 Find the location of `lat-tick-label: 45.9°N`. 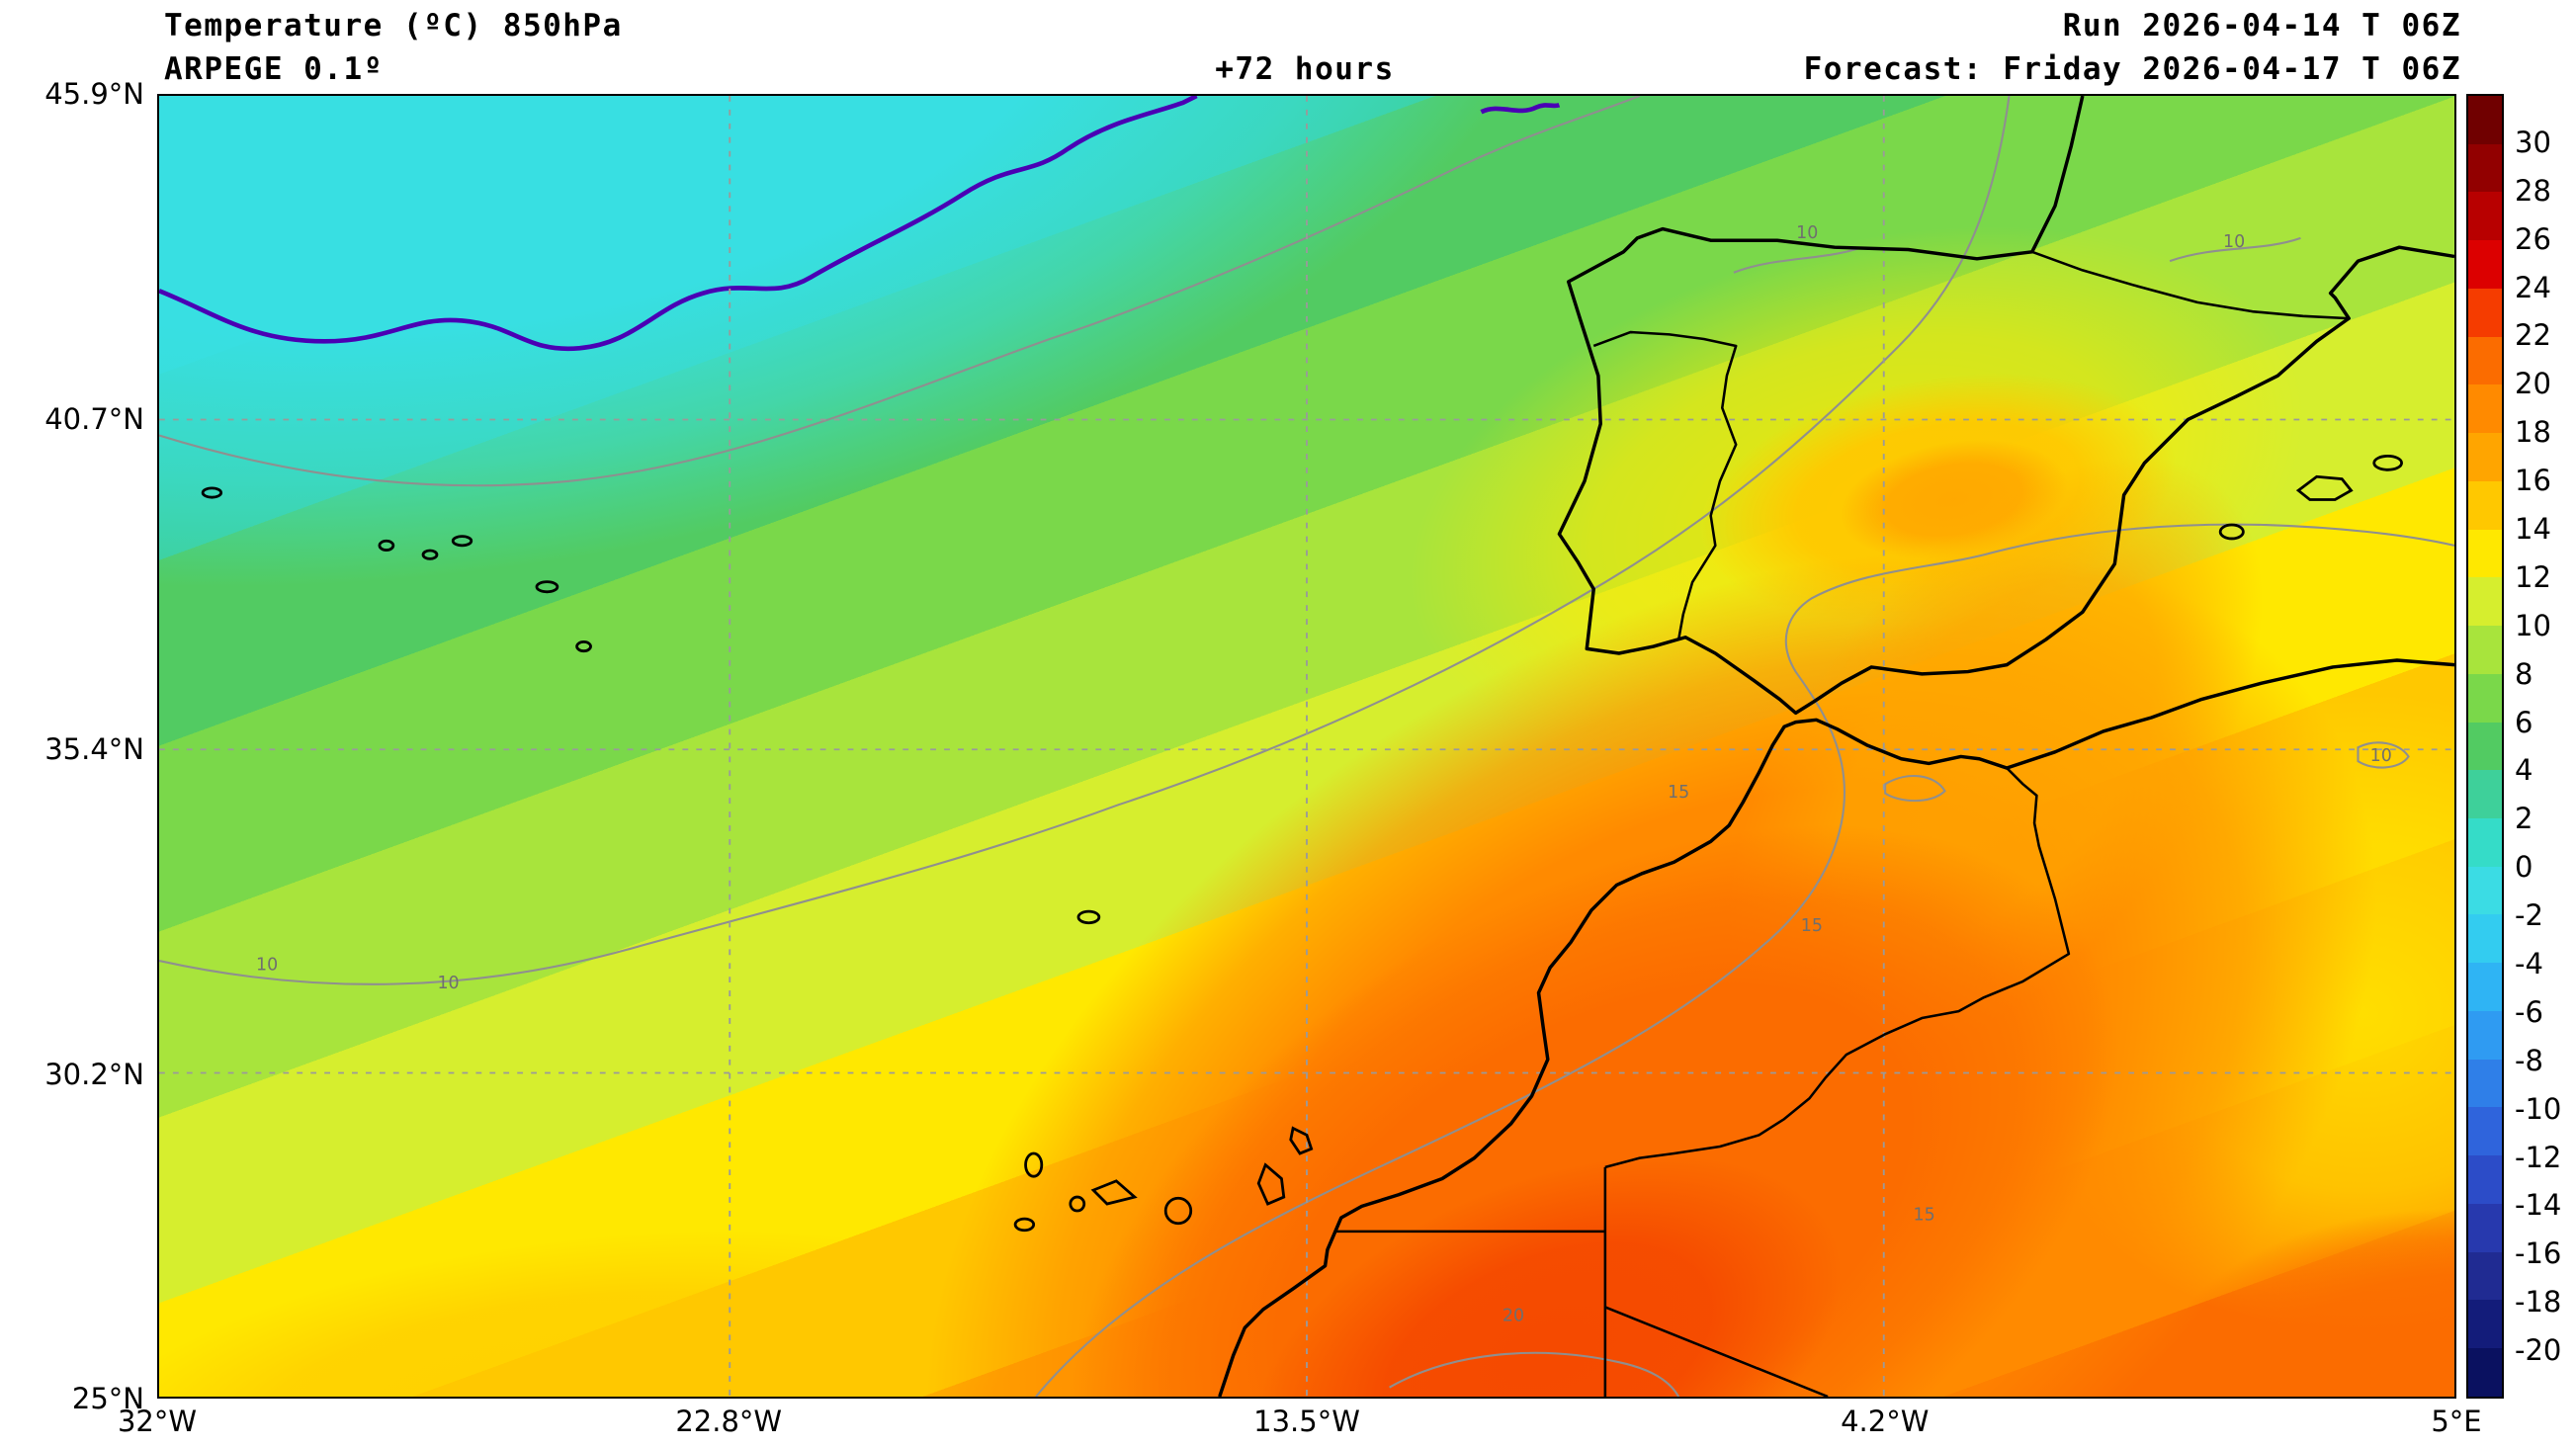

lat-tick-label: 45.9°N is located at coordinates (94, 94).